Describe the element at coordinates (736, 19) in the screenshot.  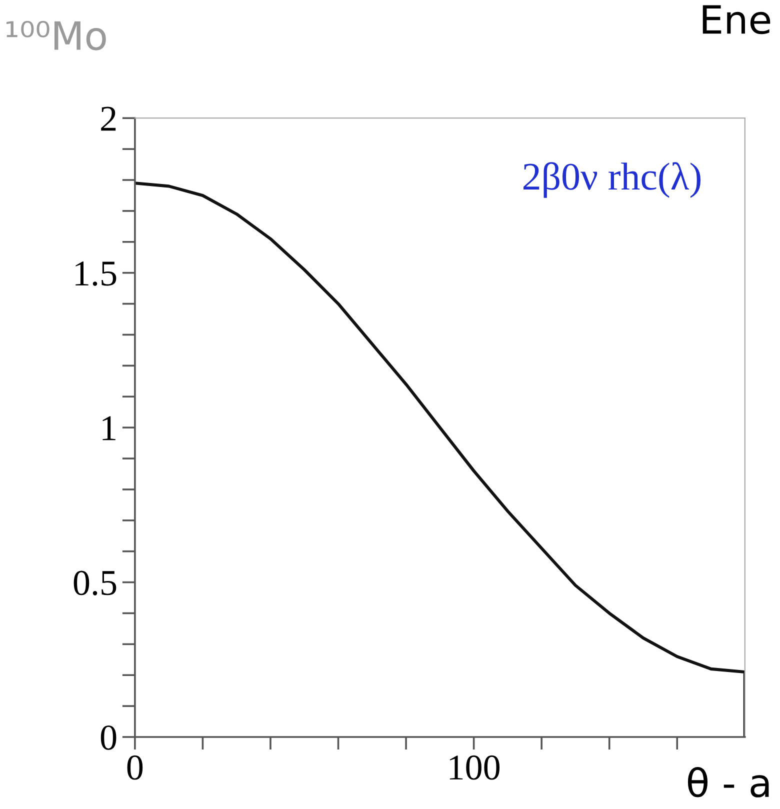
I see `text: Ene` at that location.